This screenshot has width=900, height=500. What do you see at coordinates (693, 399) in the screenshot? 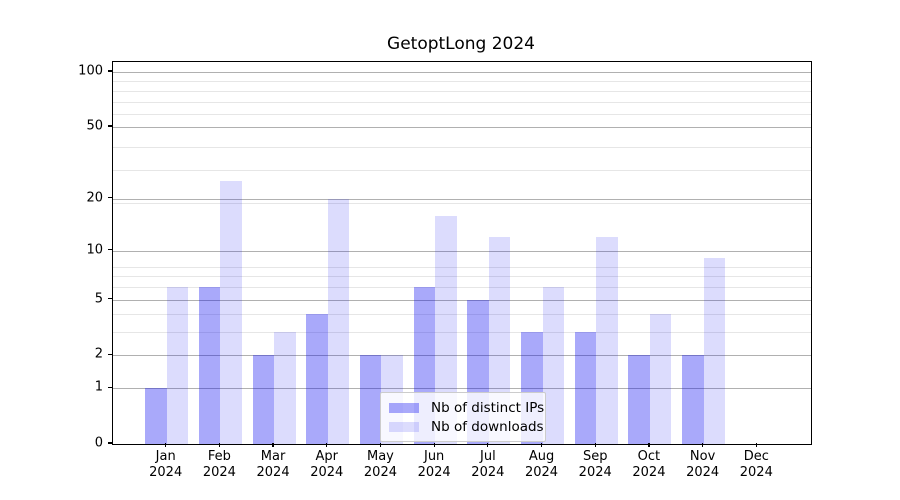
I see `bar-distinct-ips-nov` at bounding box center [693, 399].